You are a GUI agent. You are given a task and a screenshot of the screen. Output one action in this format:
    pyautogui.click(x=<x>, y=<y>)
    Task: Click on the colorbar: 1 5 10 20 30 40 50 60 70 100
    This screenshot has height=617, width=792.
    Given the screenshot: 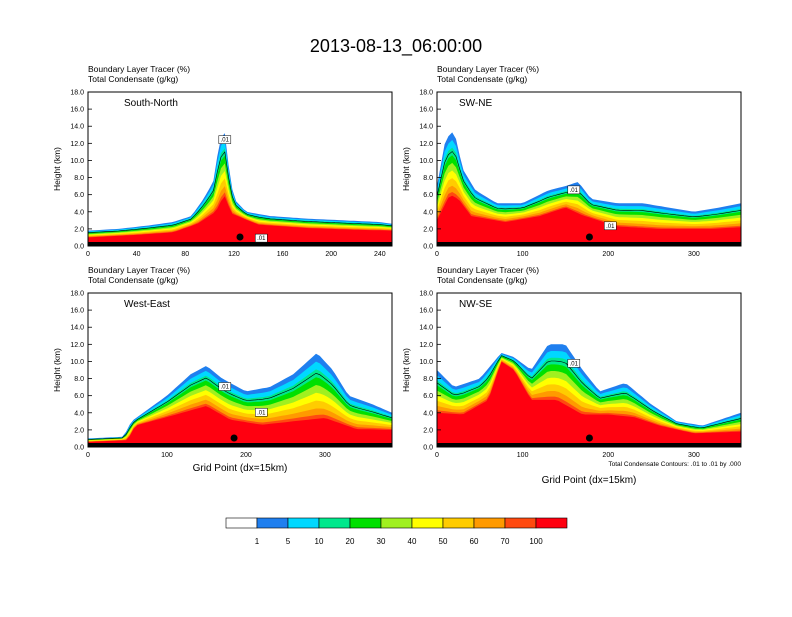 What is the action you would take?
    pyautogui.click(x=396, y=531)
    